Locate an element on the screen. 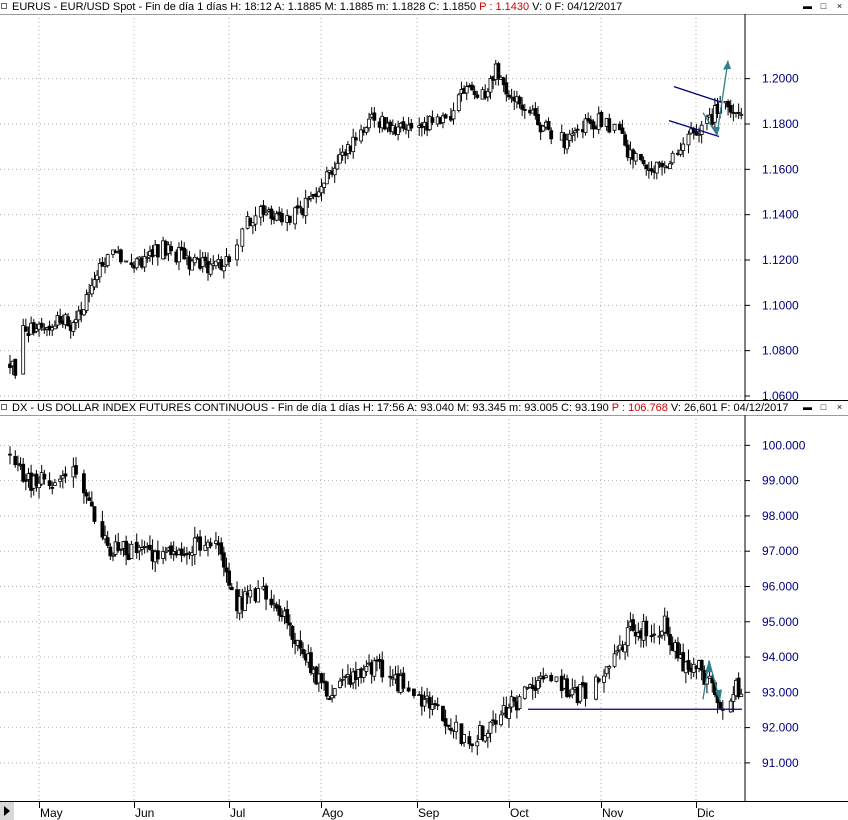 This screenshot has height=820, width=848. arrowhead-down is located at coordinates (716, 130).